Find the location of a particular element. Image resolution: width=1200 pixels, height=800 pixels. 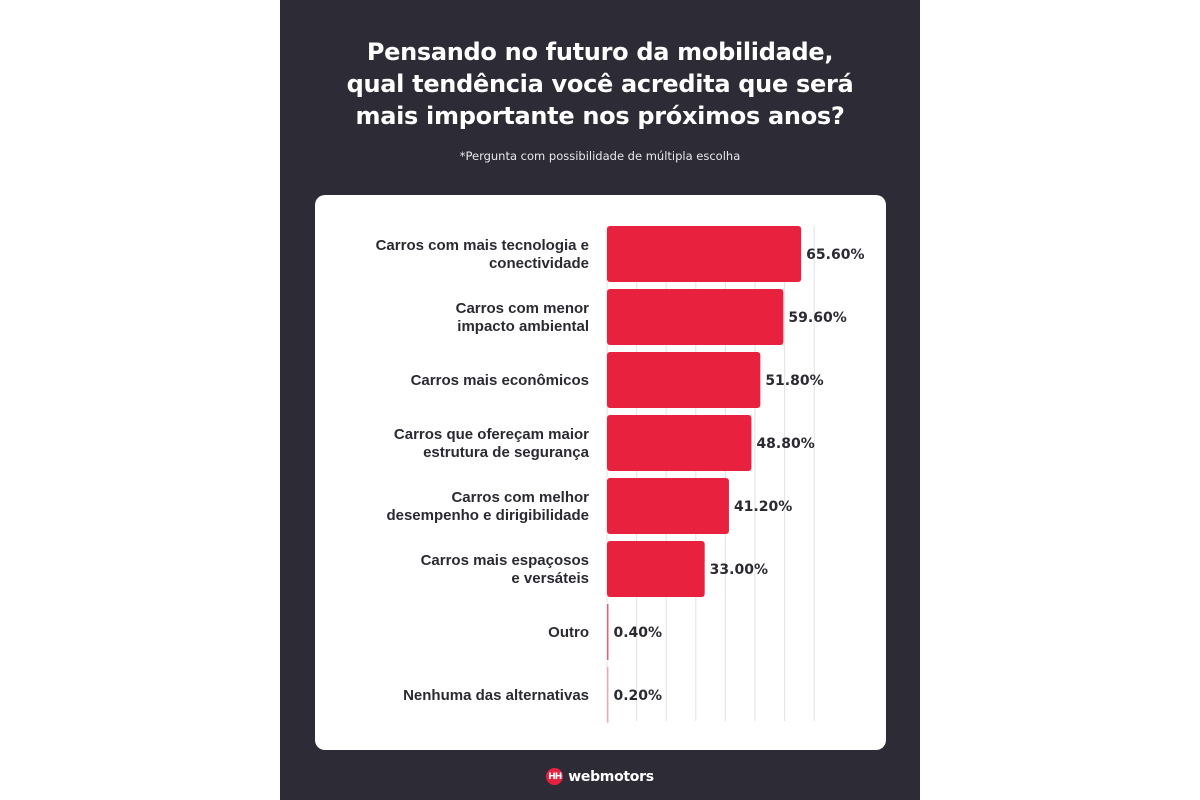

value-label: 51.80% is located at coordinates (794, 381).